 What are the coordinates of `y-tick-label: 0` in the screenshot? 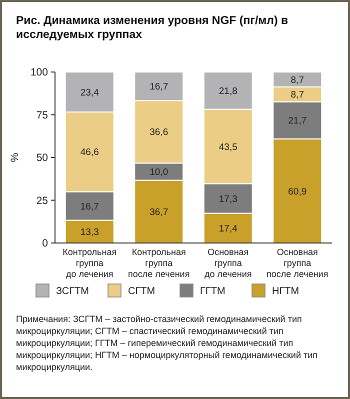 It's located at (45, 244).